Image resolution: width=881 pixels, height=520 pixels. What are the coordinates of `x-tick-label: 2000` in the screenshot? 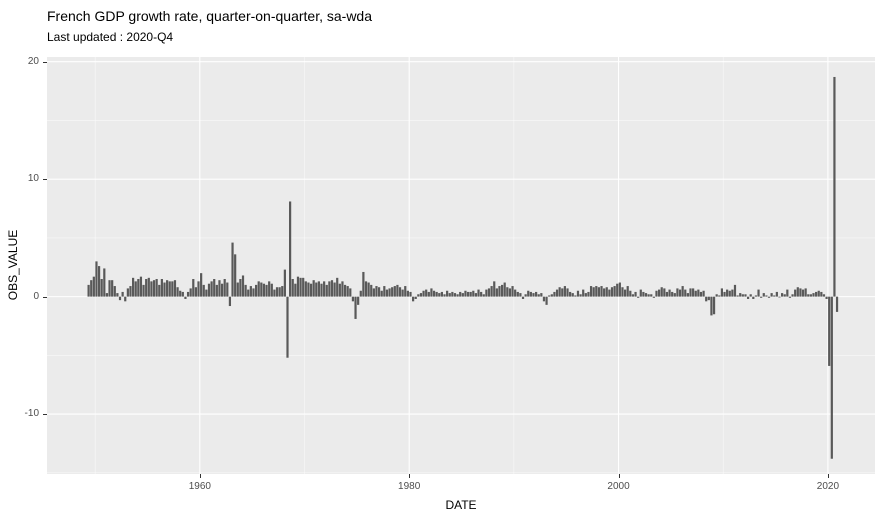 It's located at (618, 486).